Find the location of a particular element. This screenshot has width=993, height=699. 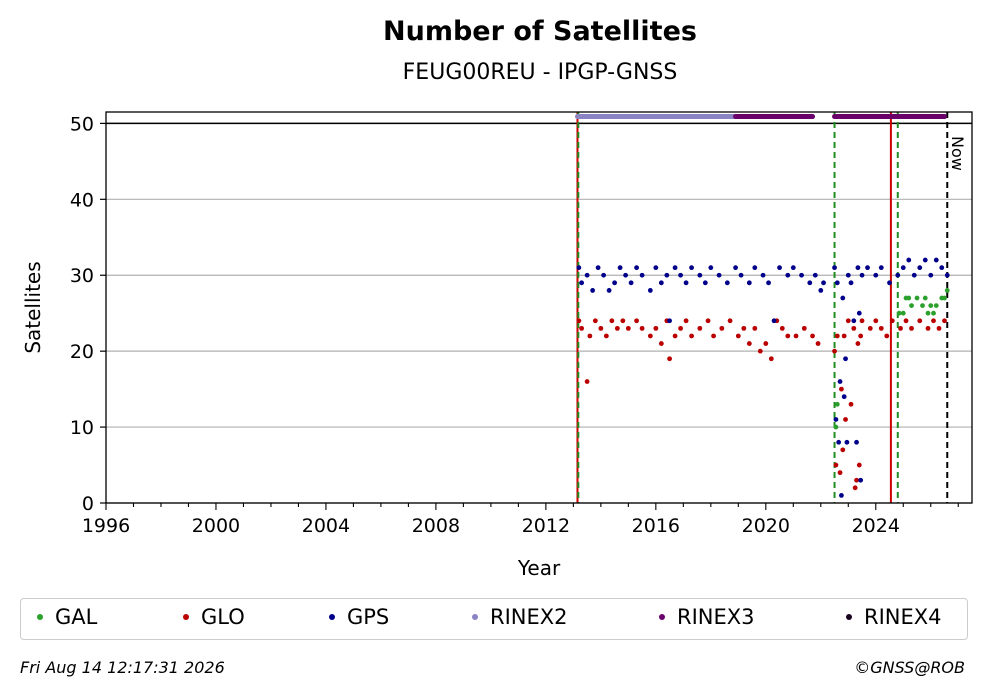

legend-item-gps: GPS is located at coordinates (359, 617).